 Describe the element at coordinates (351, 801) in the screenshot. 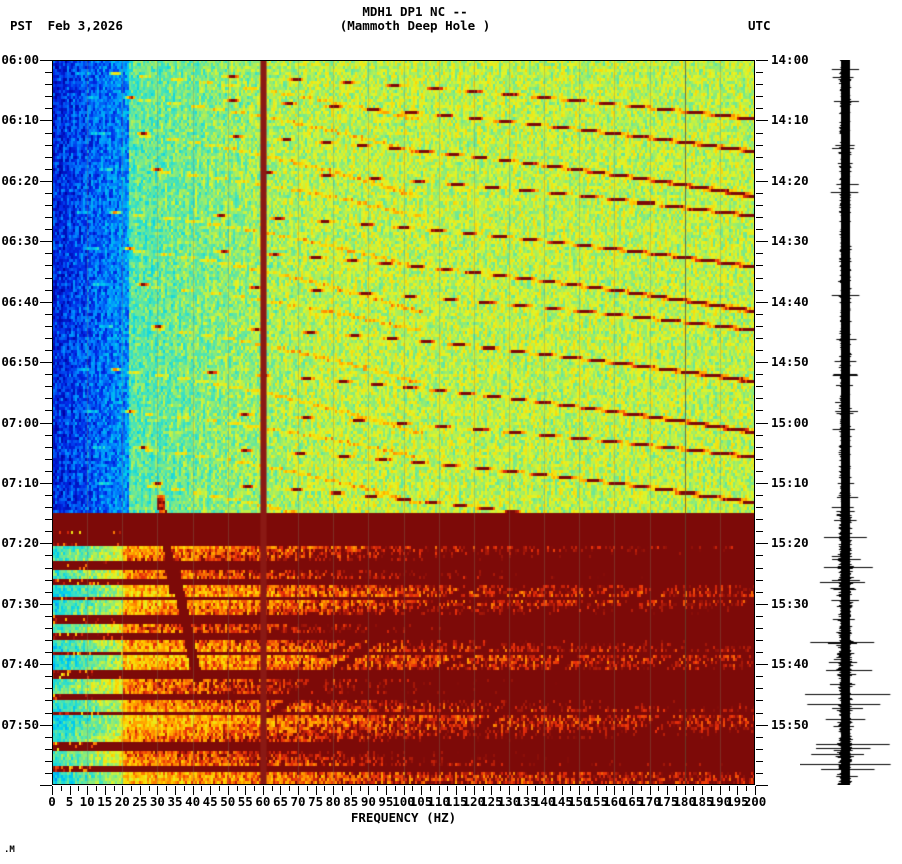

I see `freq-label: 85` at that location.